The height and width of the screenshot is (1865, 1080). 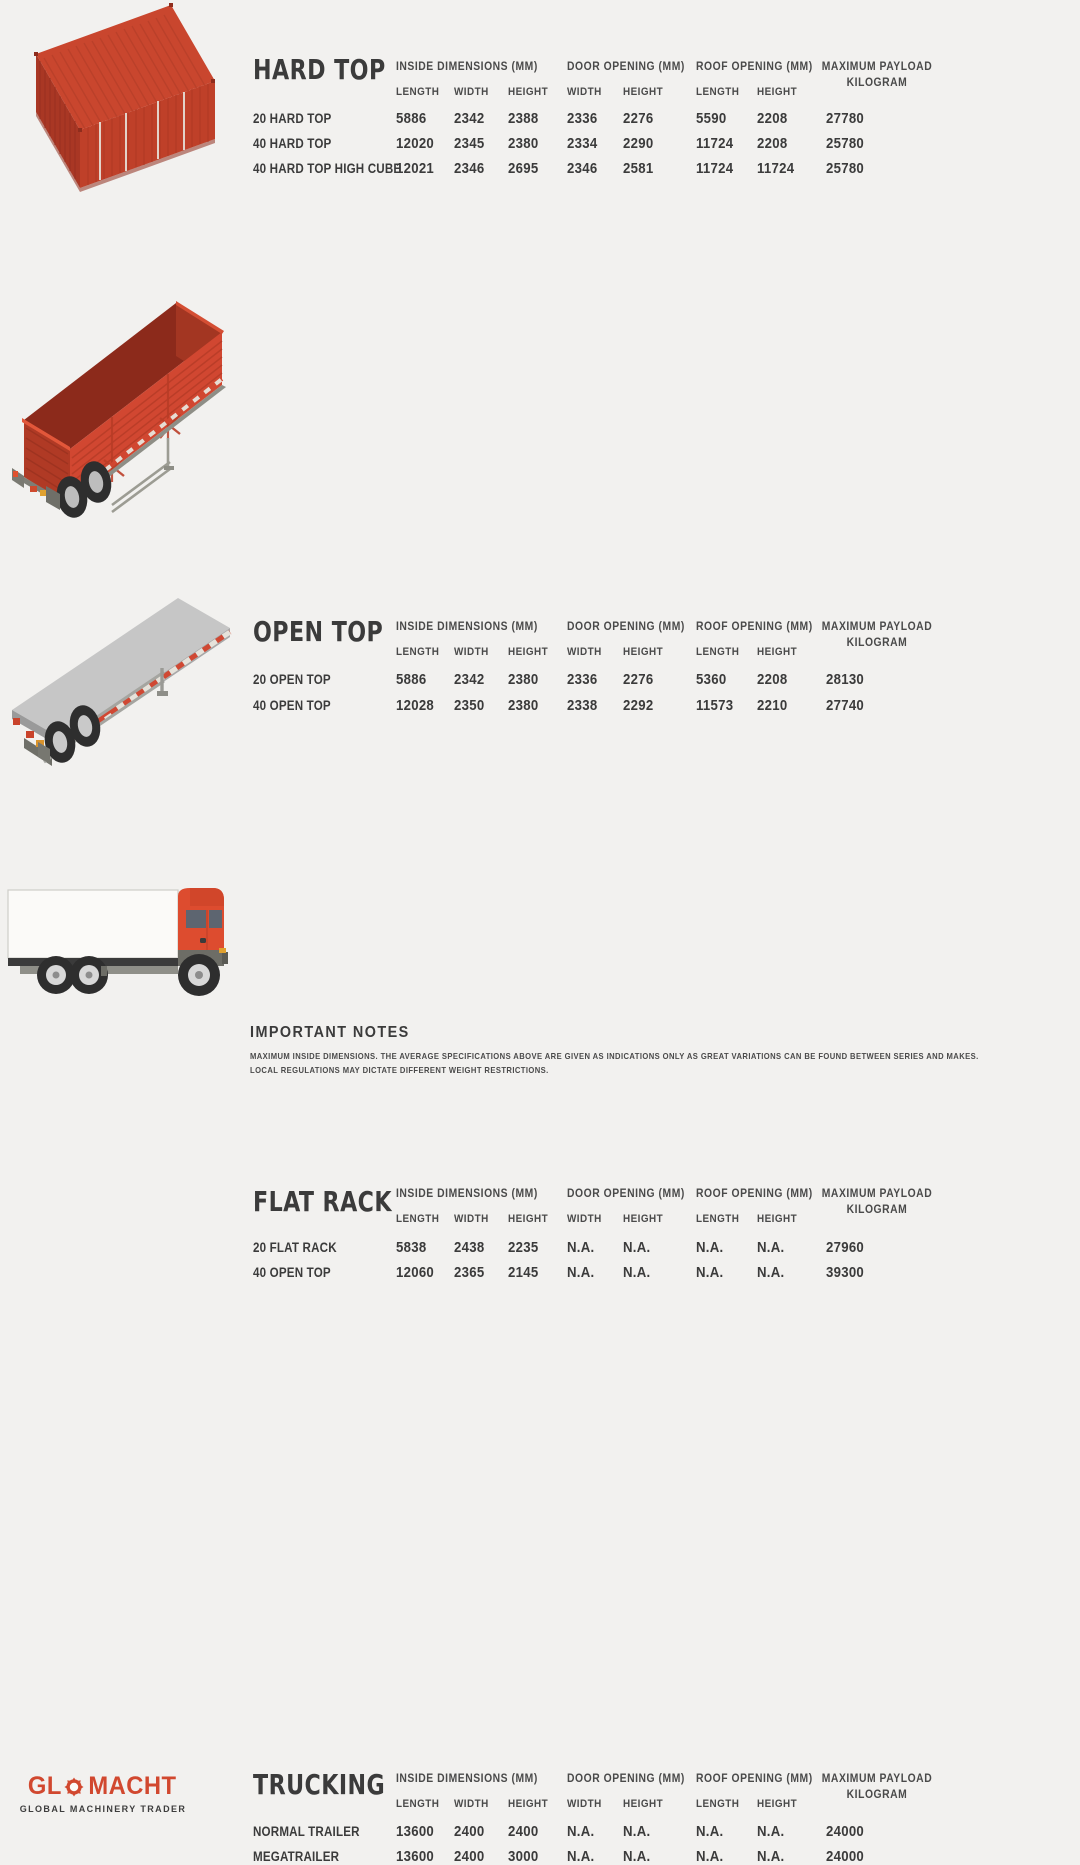 I want to click on cell-inside-length: 12060, so click(x=415, y=1272).